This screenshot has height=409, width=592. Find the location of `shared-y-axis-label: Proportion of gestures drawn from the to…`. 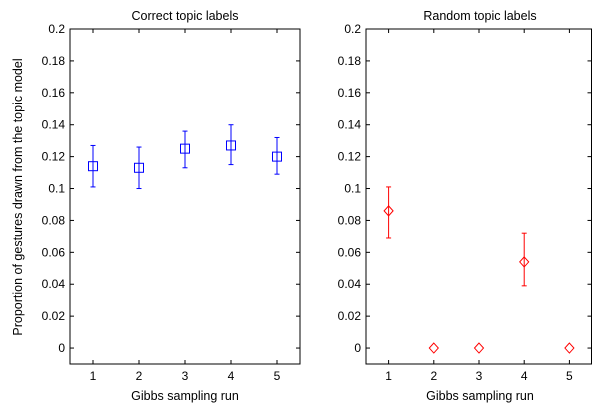

shared-y-axis-label: Proportion of gestures drawn from the to… is located at coordinates (18, 196).